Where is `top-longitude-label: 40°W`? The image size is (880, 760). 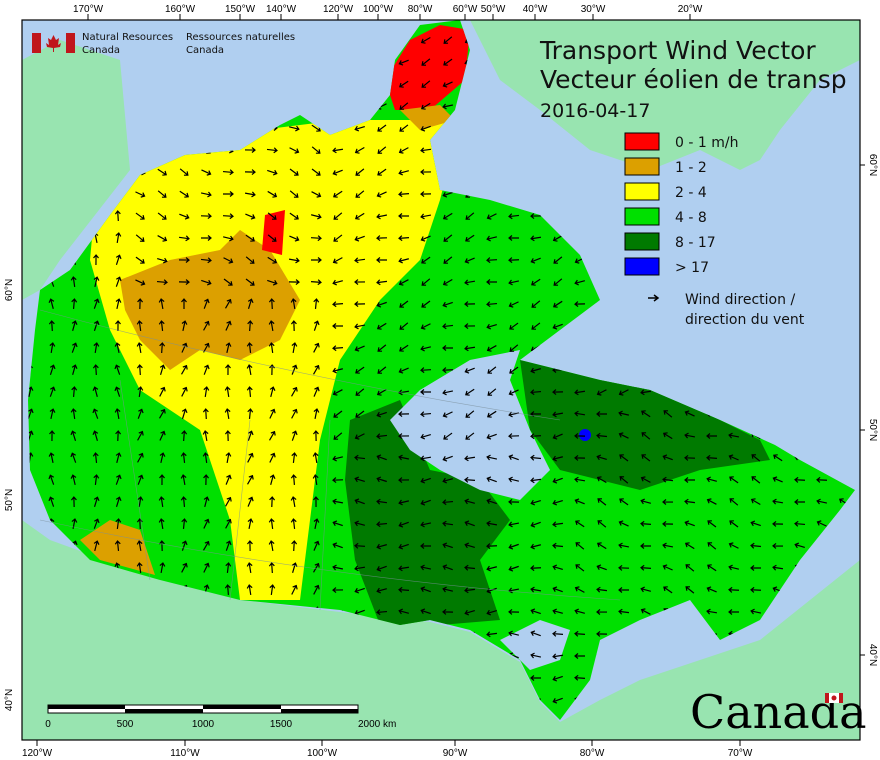
top-longitude-label: 40°W is located at coordinates (535, 9).